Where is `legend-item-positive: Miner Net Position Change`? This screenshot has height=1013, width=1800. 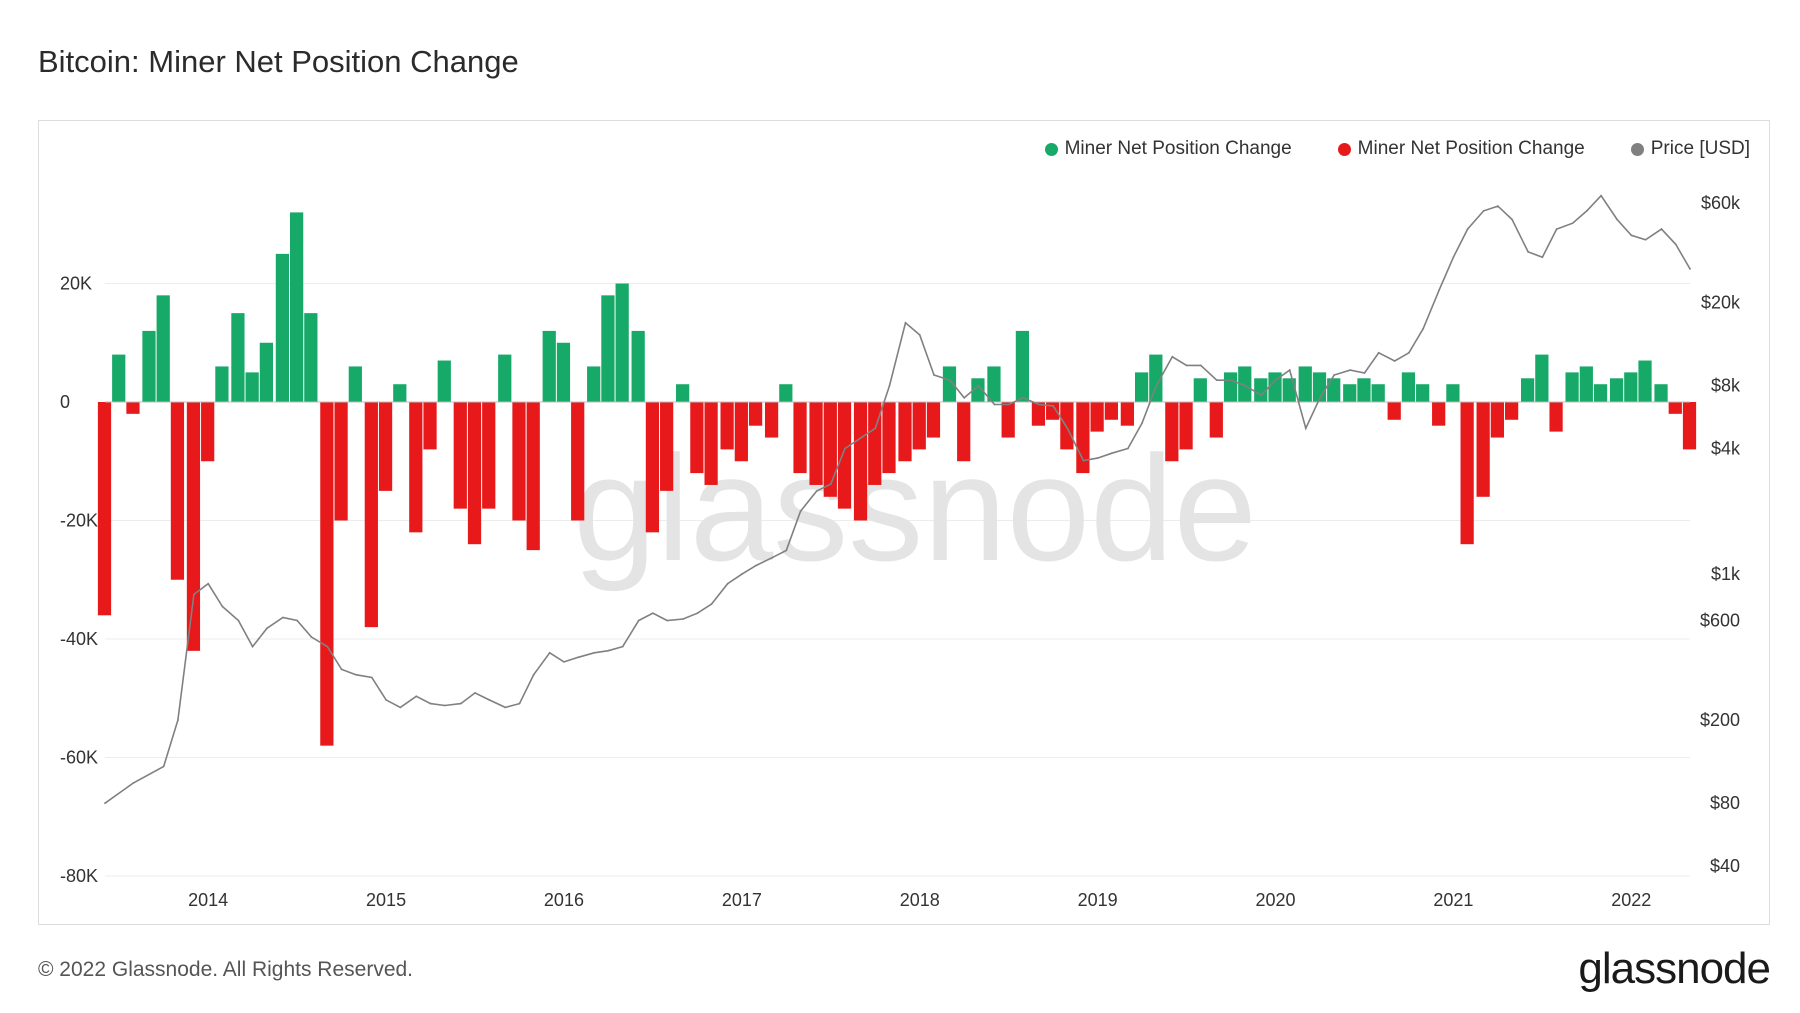
legend-item-positive: Miner Net Position Change is located at coordinates (1168, 149).